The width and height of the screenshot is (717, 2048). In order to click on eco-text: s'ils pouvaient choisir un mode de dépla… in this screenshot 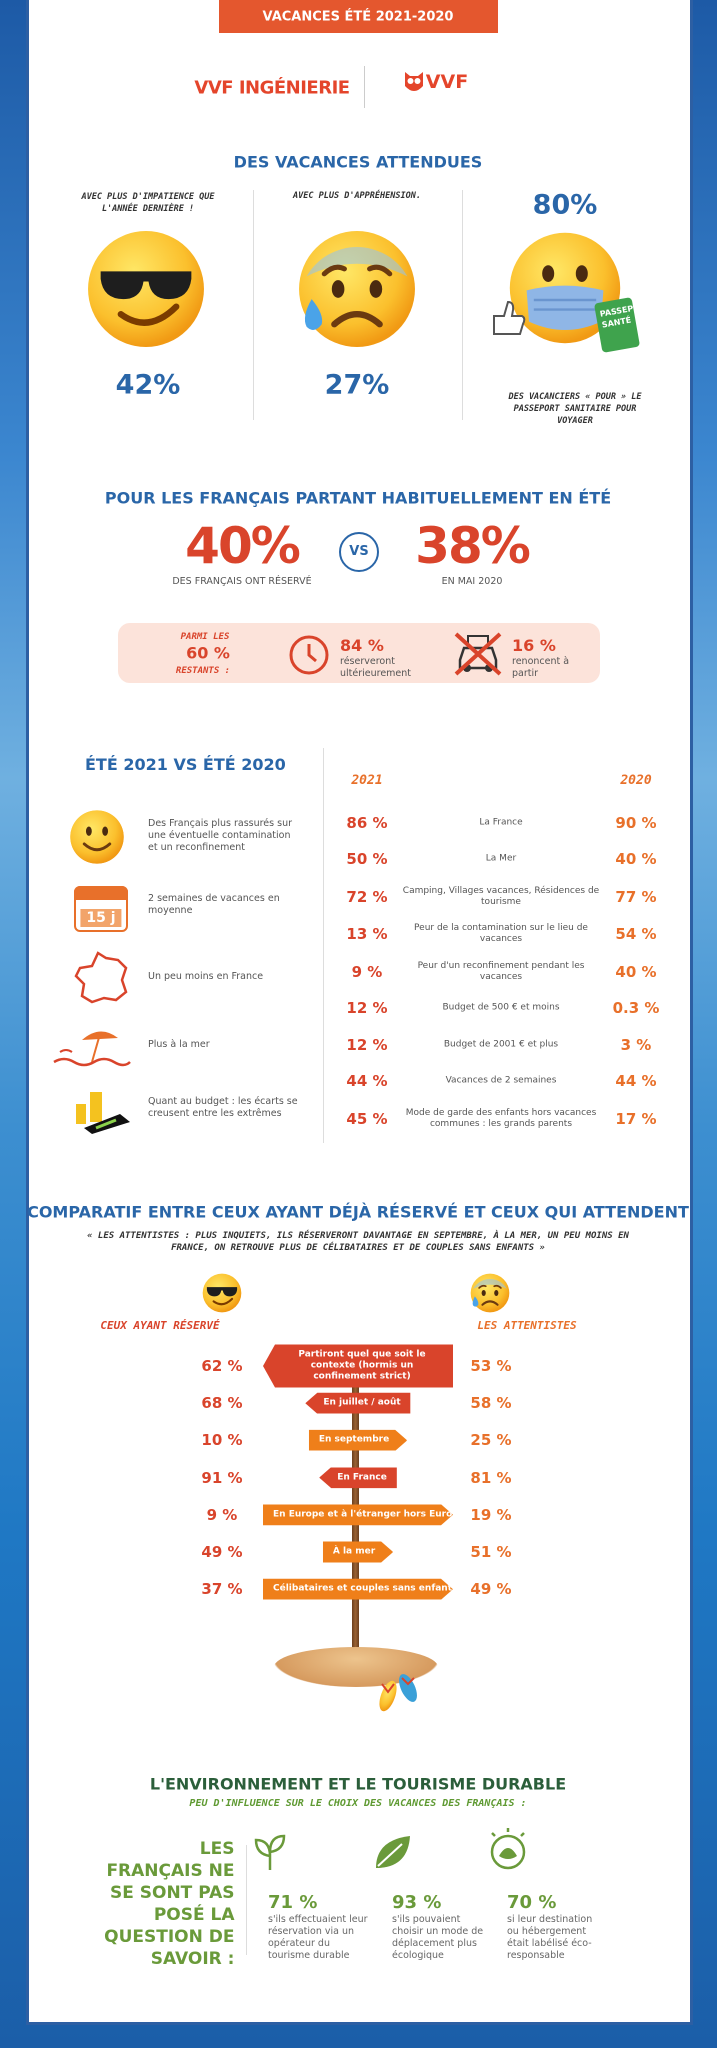, I will do `click(438, 1937)`.